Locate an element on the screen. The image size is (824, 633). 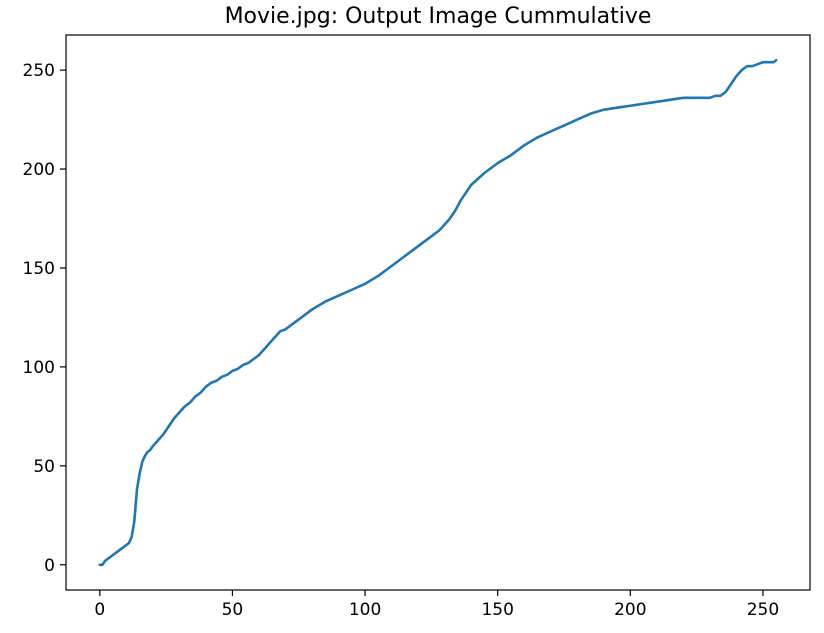
y-tick-label: 200 is located at coordinates (39, 170).